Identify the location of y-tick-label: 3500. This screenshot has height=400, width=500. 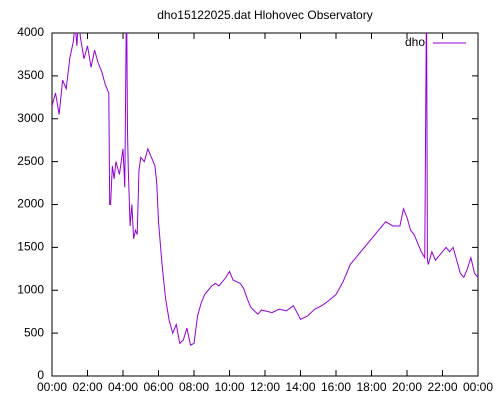
(30, 75).